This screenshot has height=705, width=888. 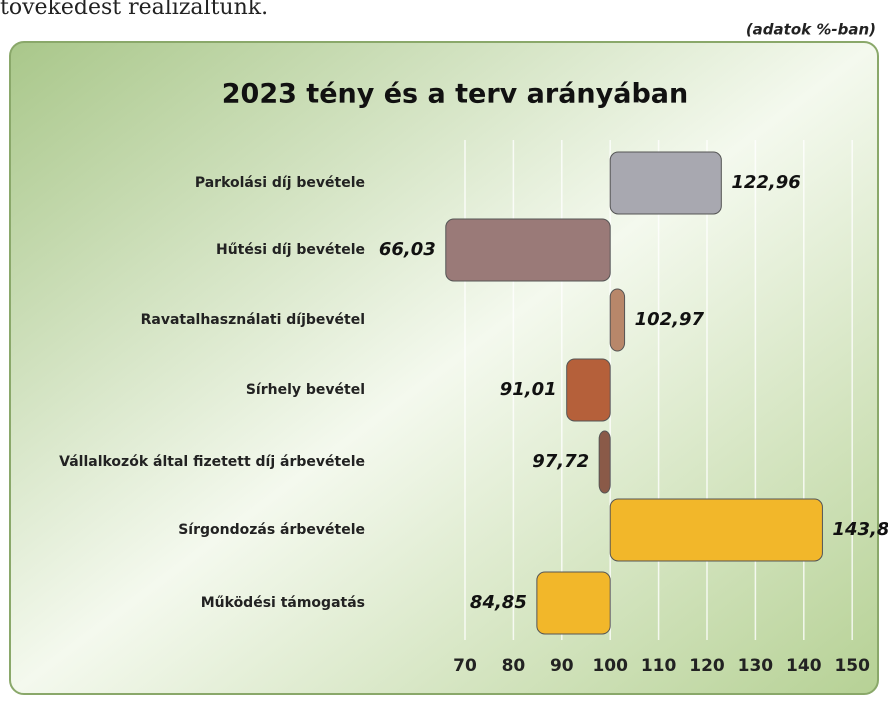 What do you see at coordinates (852, 666) in the screenshot?
I see `x-tick-label: 150` at bounding box center [852, 666].